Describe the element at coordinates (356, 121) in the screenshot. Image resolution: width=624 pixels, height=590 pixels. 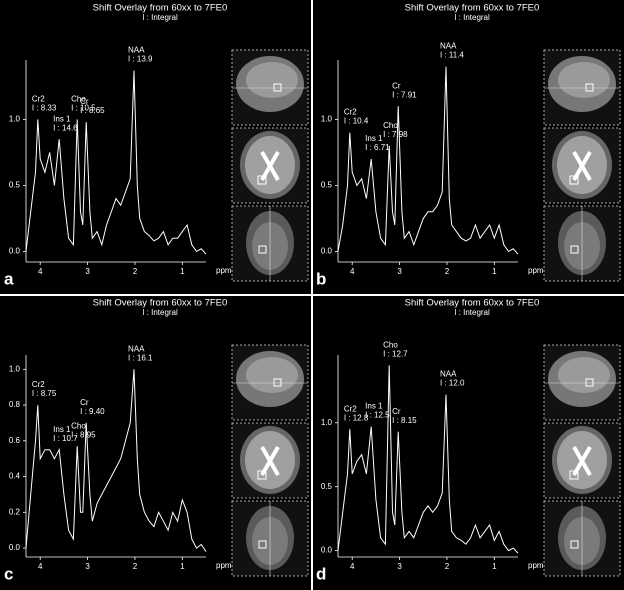
I see `peak-integral: I : 10.4` at that location.